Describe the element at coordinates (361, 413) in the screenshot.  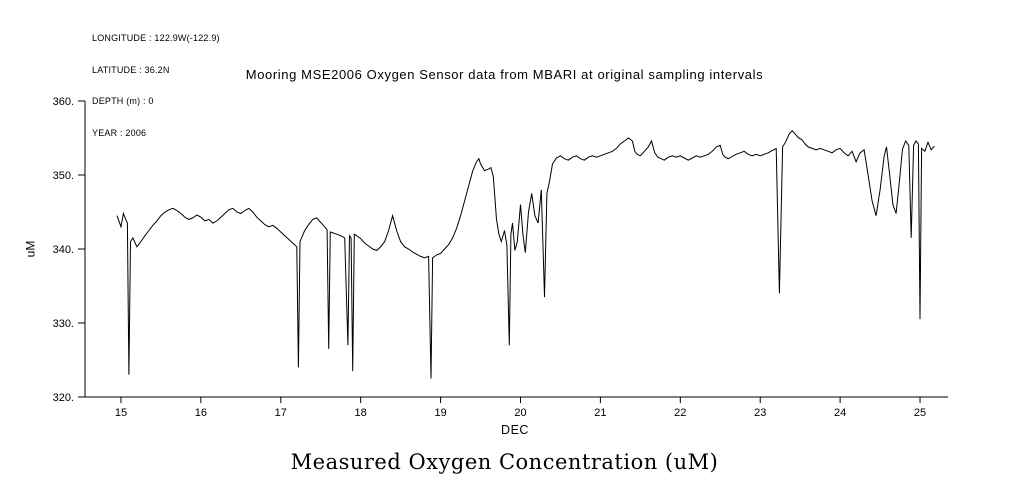
I see `x-tick-label: 18` at that location.